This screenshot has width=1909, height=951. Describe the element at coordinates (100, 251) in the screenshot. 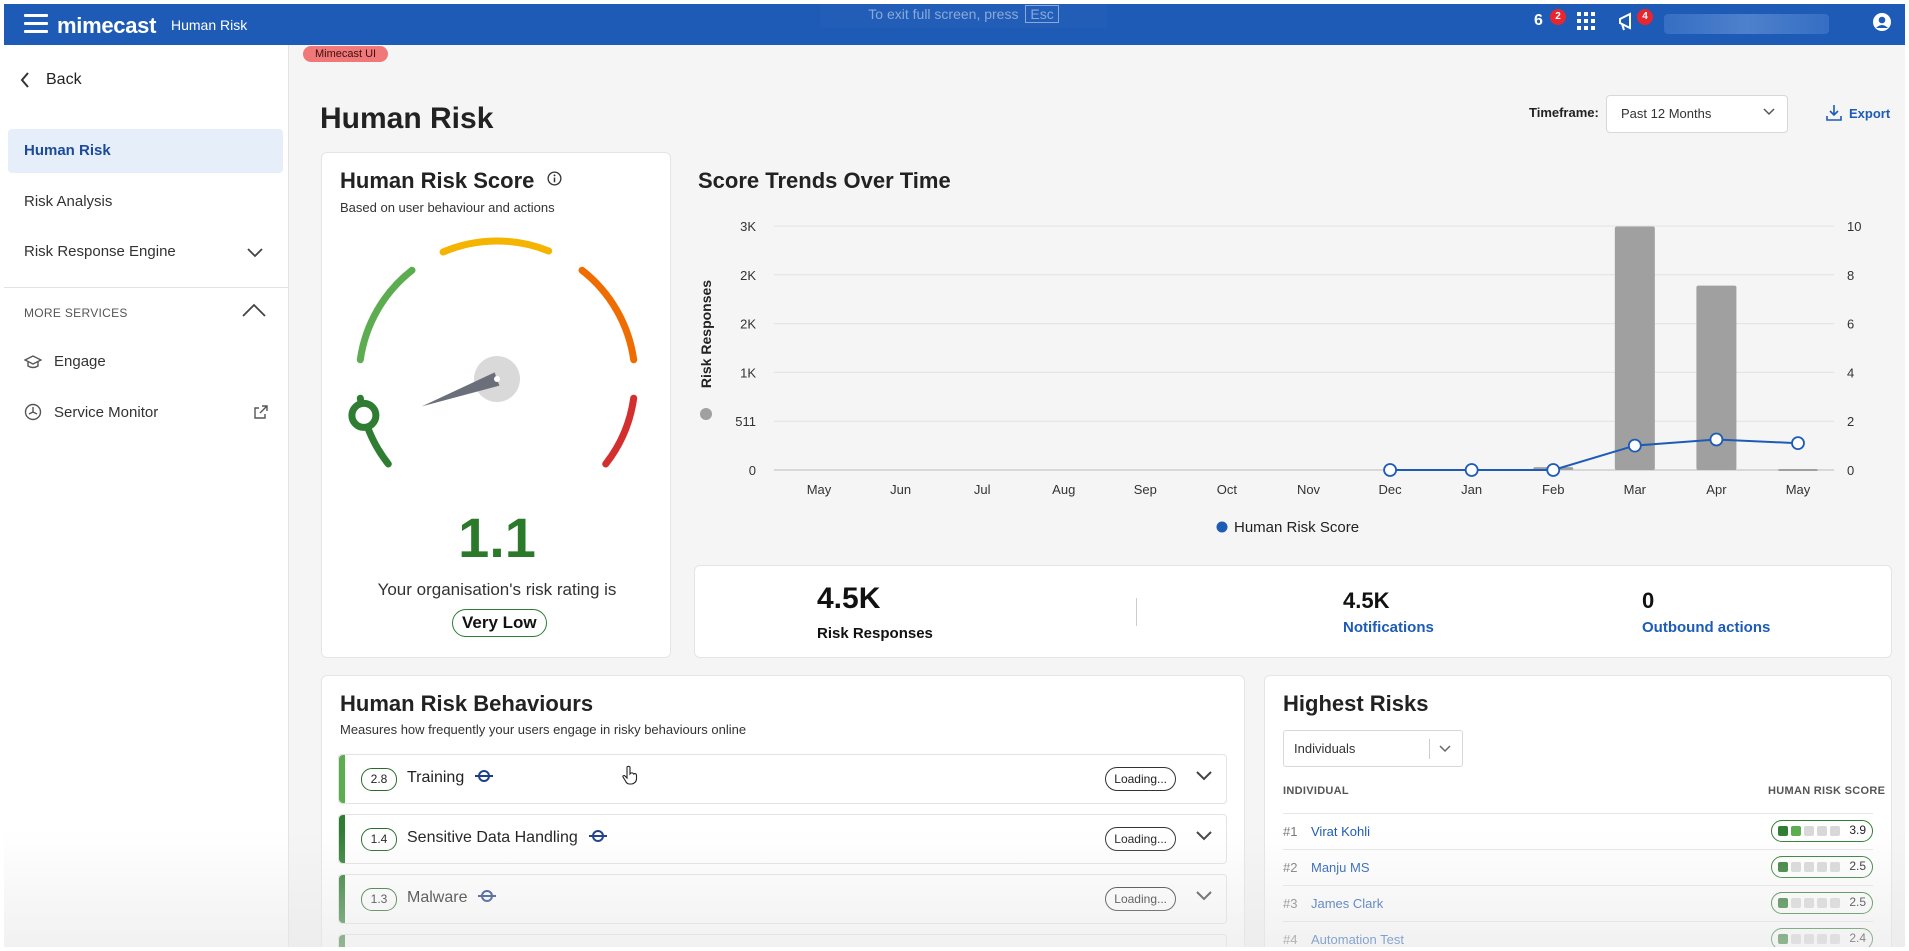

I see `sidebar-item-label: Risk Response Engine` at that location.